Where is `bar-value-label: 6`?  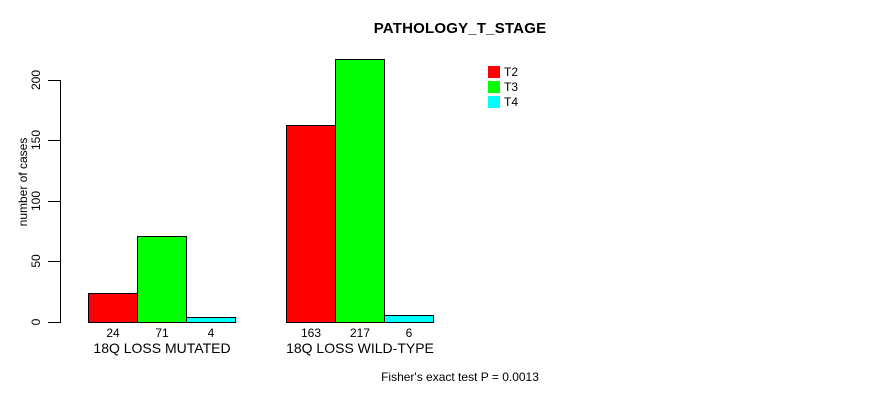
bar-value-label: 6 is located at coordinates (409, 333).